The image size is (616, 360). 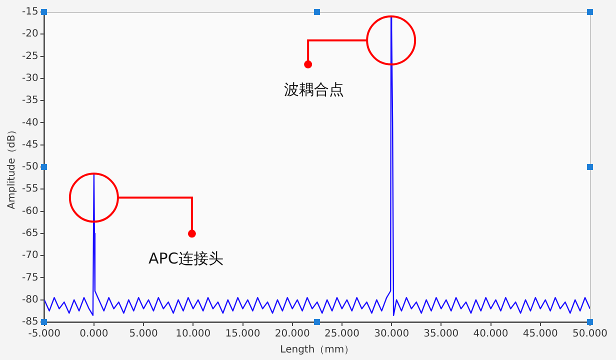 I want to click on x-tick-label: 15.000, so click(x=242, y=334).